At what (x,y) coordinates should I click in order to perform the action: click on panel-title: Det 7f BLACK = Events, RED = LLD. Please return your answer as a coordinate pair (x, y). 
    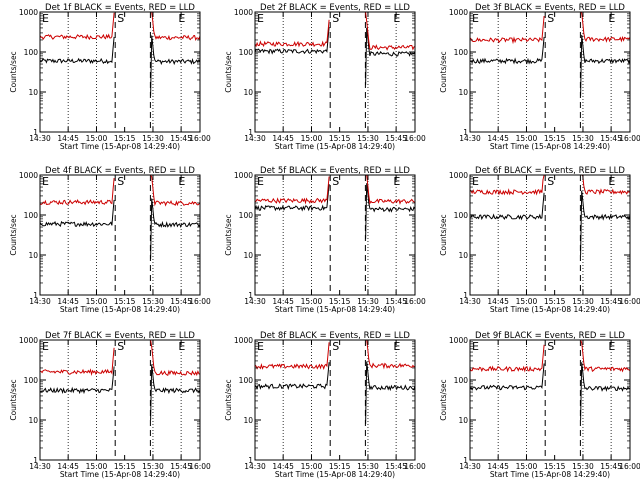
    Looking at the image, I should click on (120, 336).